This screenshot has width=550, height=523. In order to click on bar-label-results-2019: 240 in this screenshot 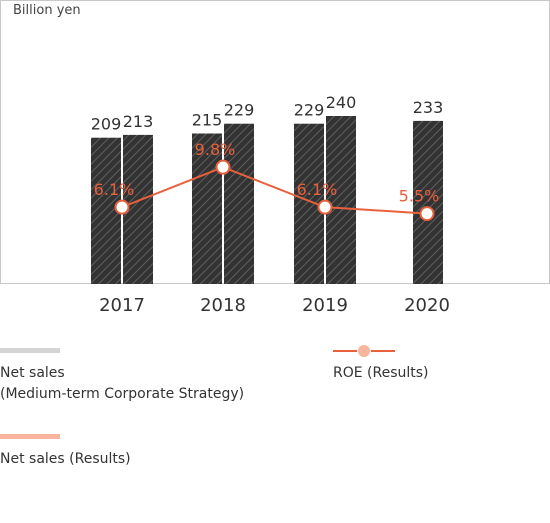, I will do `click(341, 102)`.